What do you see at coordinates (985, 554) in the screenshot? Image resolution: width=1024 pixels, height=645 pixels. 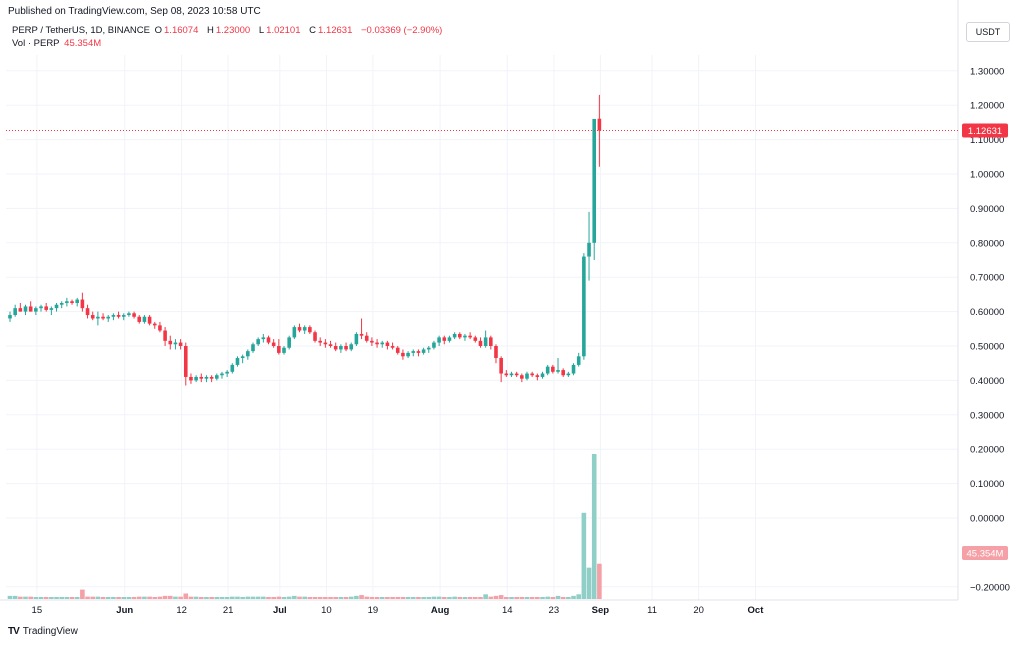 I see `last-volume-label: 45.354M` at bounding box center [985, 554].